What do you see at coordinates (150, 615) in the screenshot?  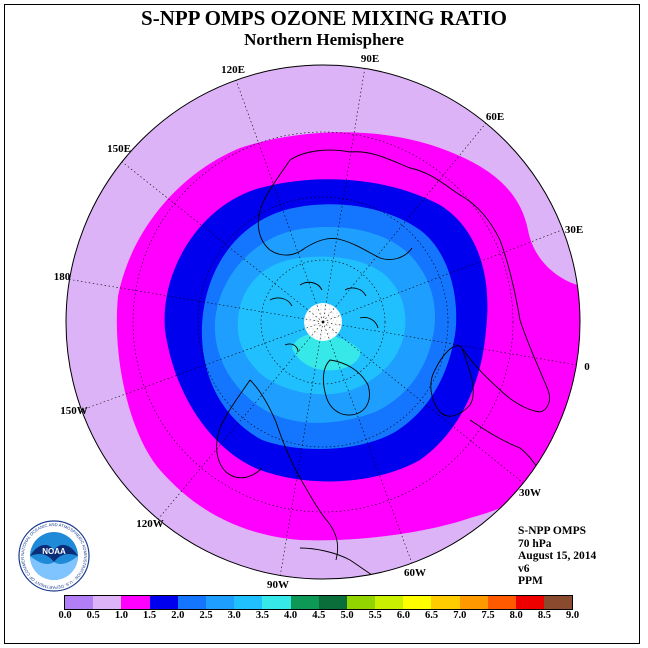 I see `colorbar-label: 1.5` at bounding box center [150, 615].